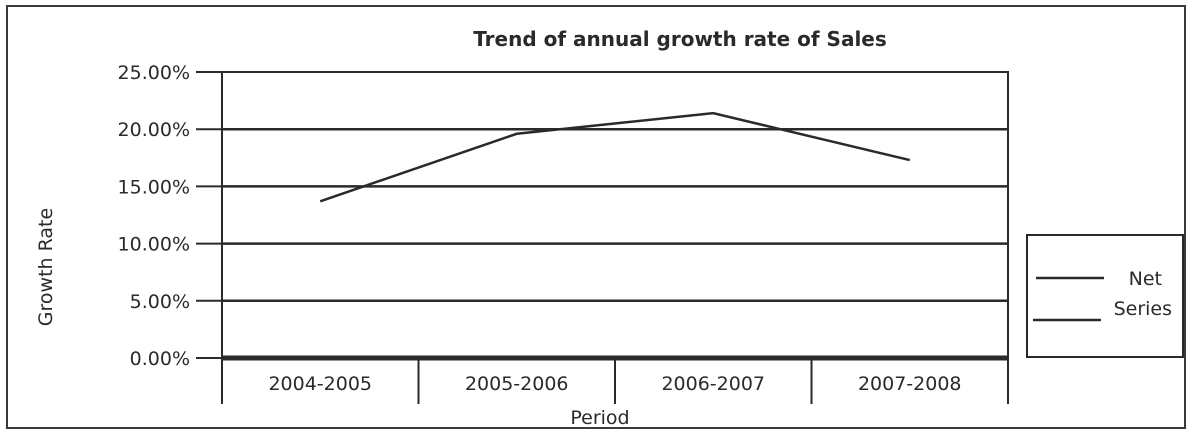  I want to click on chart-title: Trend of annual growth rate of Sales, so click(680, 39).